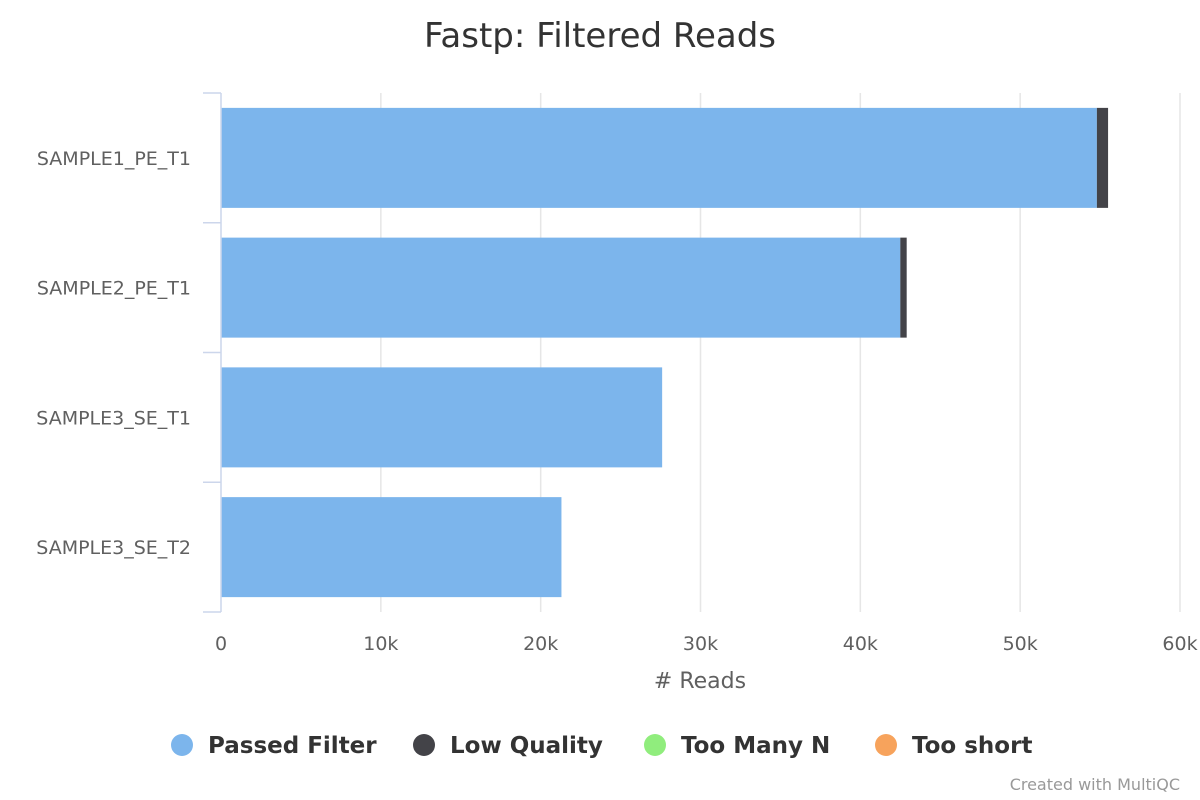  I want to click on value-axis-ticks: 0 10k 20k 30k 40k 50k 60k, so click(706, 644).